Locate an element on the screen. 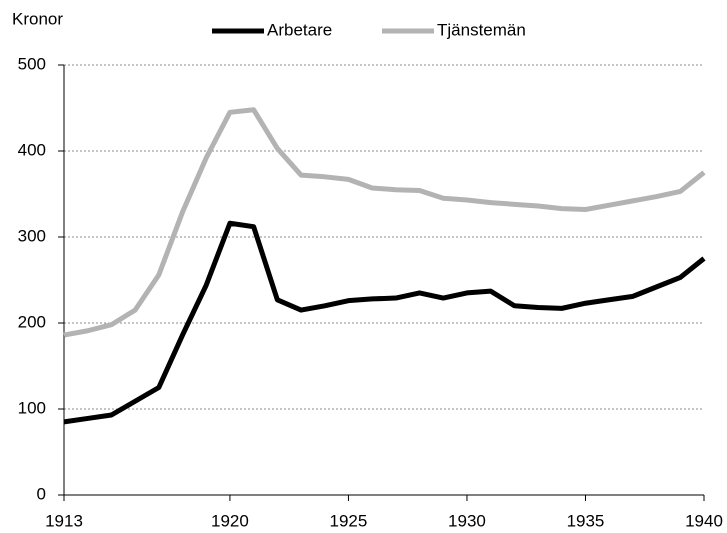 The height and width of the screenshot is (533, 727). x-tick-label: 1925 is located at coordinates (349, 520).